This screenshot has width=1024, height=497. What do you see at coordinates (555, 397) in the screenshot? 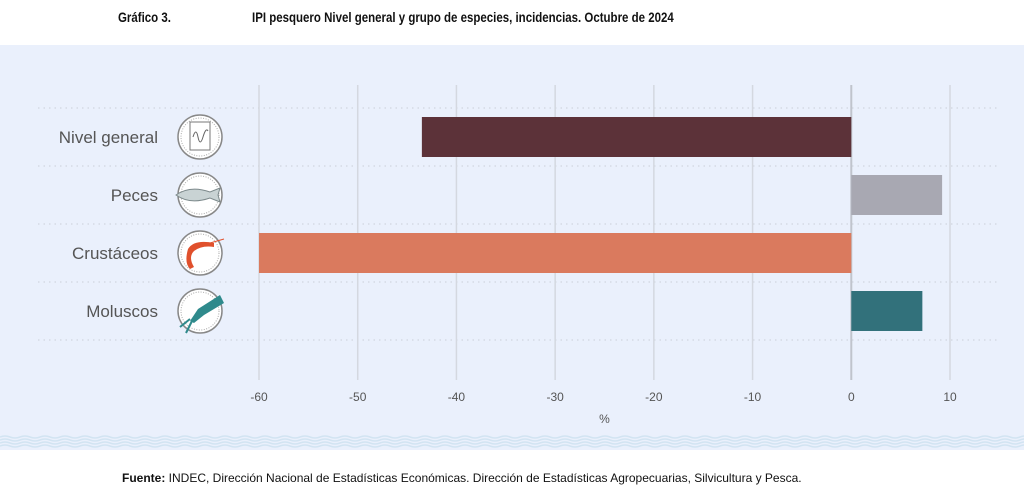
I see `x-tick-label: -30` at bounding box center [555, 397].